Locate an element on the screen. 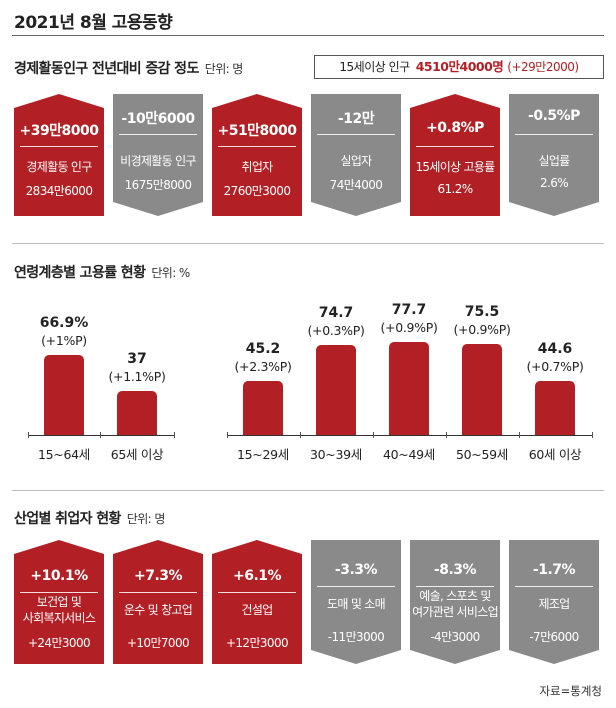 This screenshot has height=708, width=616. industry-card: -3.3% 도매 및 소매 -11만3000 is located at coordinates (356, 602).